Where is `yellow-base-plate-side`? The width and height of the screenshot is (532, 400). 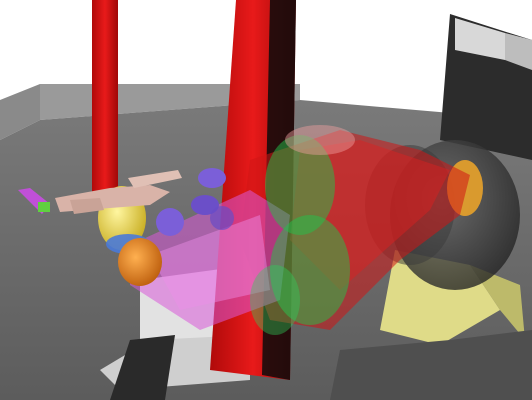 yellow-base-plate-side is located at coordinates (497, 302).